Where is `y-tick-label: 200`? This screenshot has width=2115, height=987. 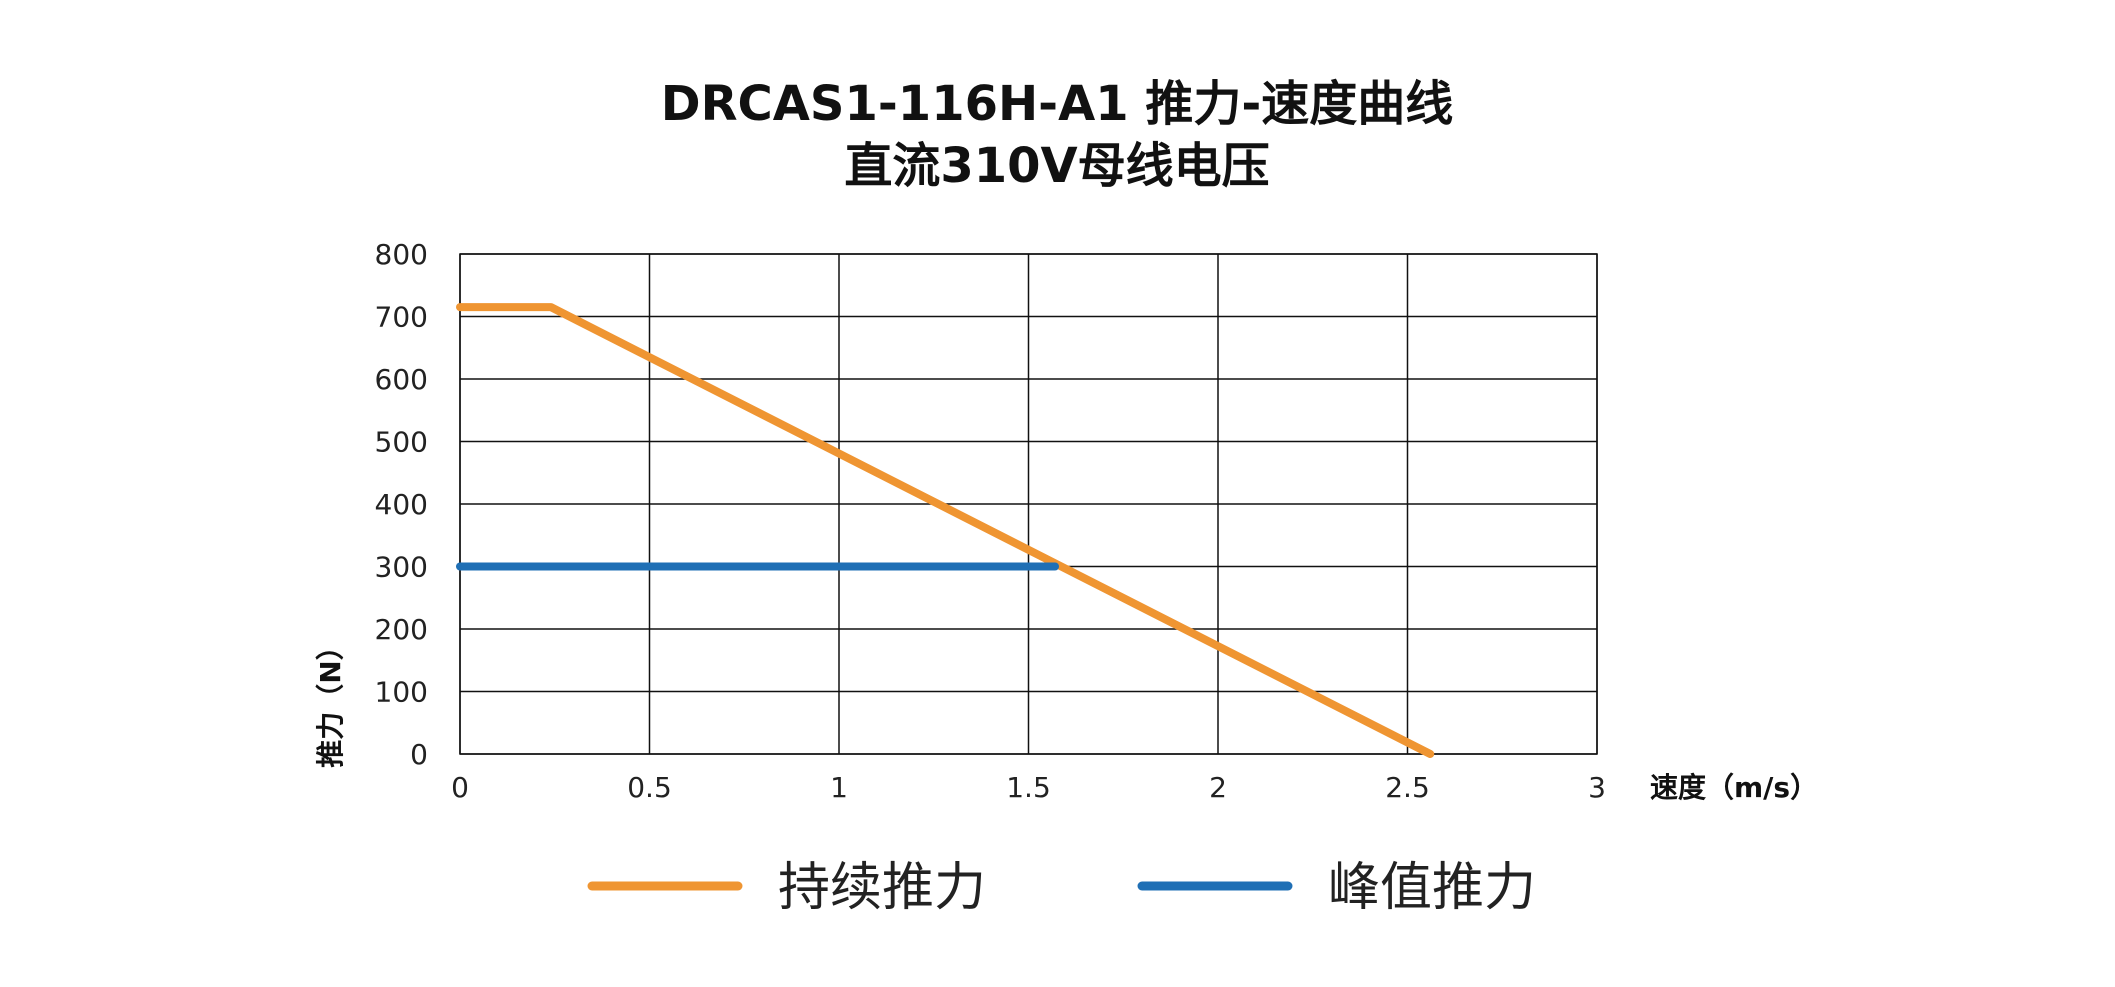 y-tick-label: 200 is located at coordinates (401, 629).